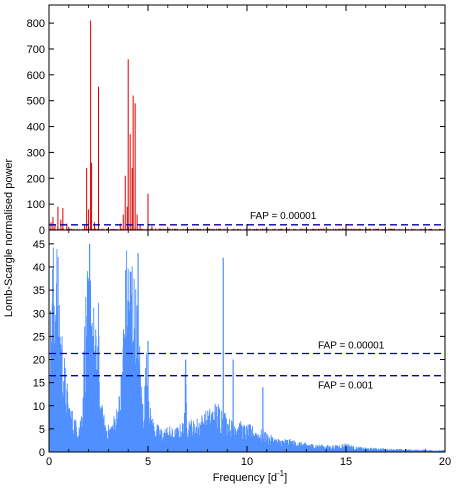  What do you see at coordinates (148, 462) in the screenshot?
I see `xtick-label-5: 5` at bounding box center [148, 462].